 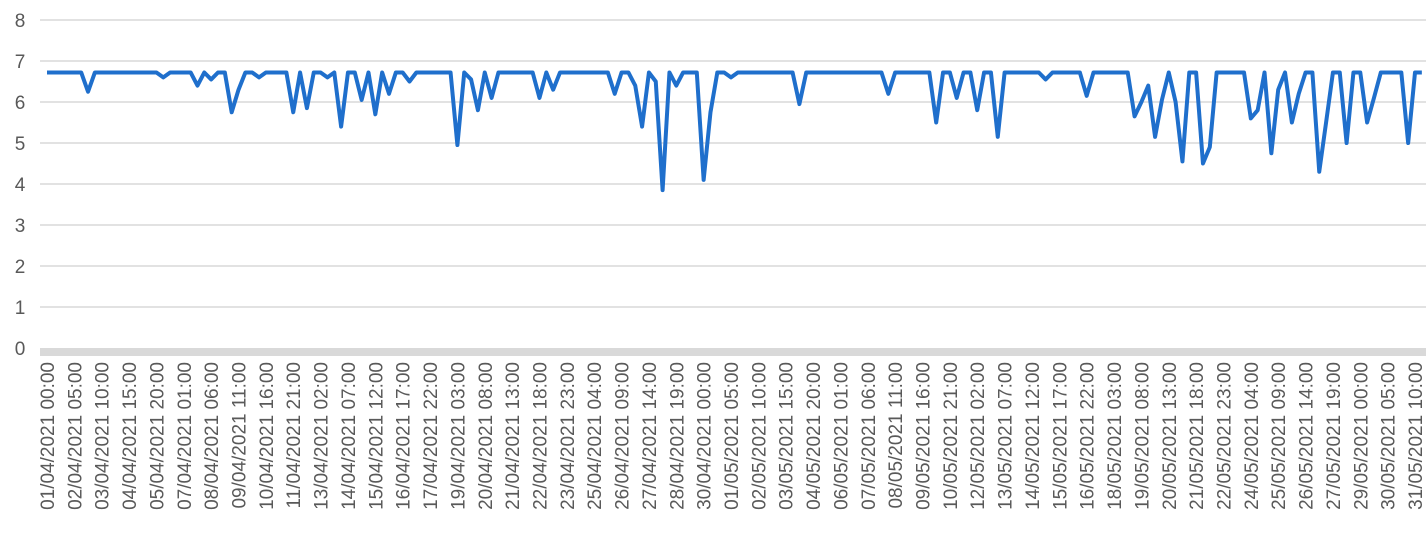 I want to click on y-tick-label: 7, so click(x=20, y=62).